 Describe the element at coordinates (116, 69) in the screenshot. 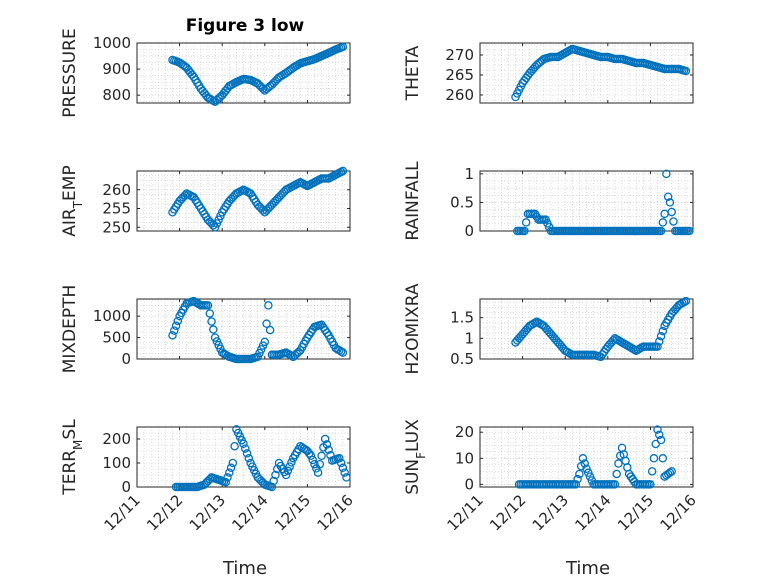

I see `y-tick-label: 900` at that location.